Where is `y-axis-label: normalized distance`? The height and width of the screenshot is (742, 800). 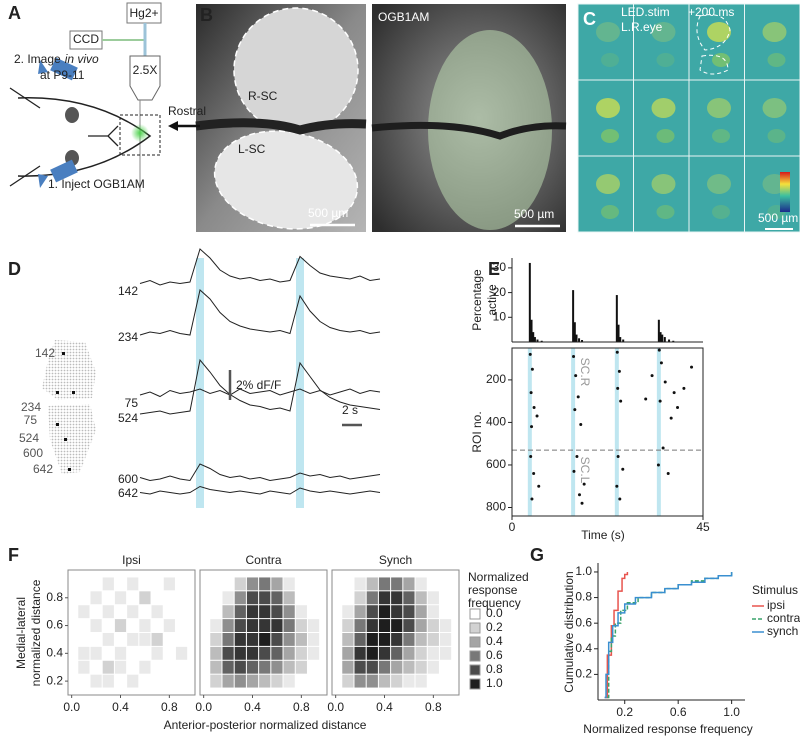
y-axis-label: normalized distance is located at coordinates (36, 632).